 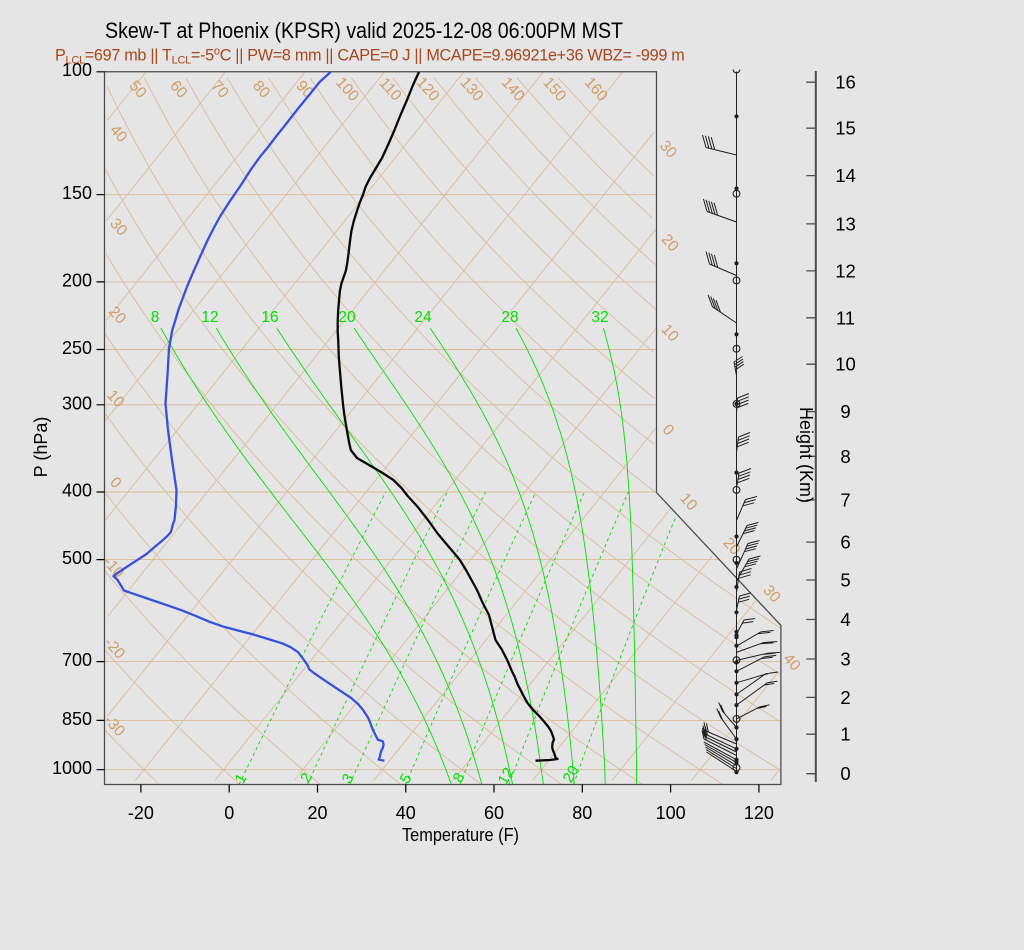 I want to click on svg-text: 80, so click(x=582, y=813).